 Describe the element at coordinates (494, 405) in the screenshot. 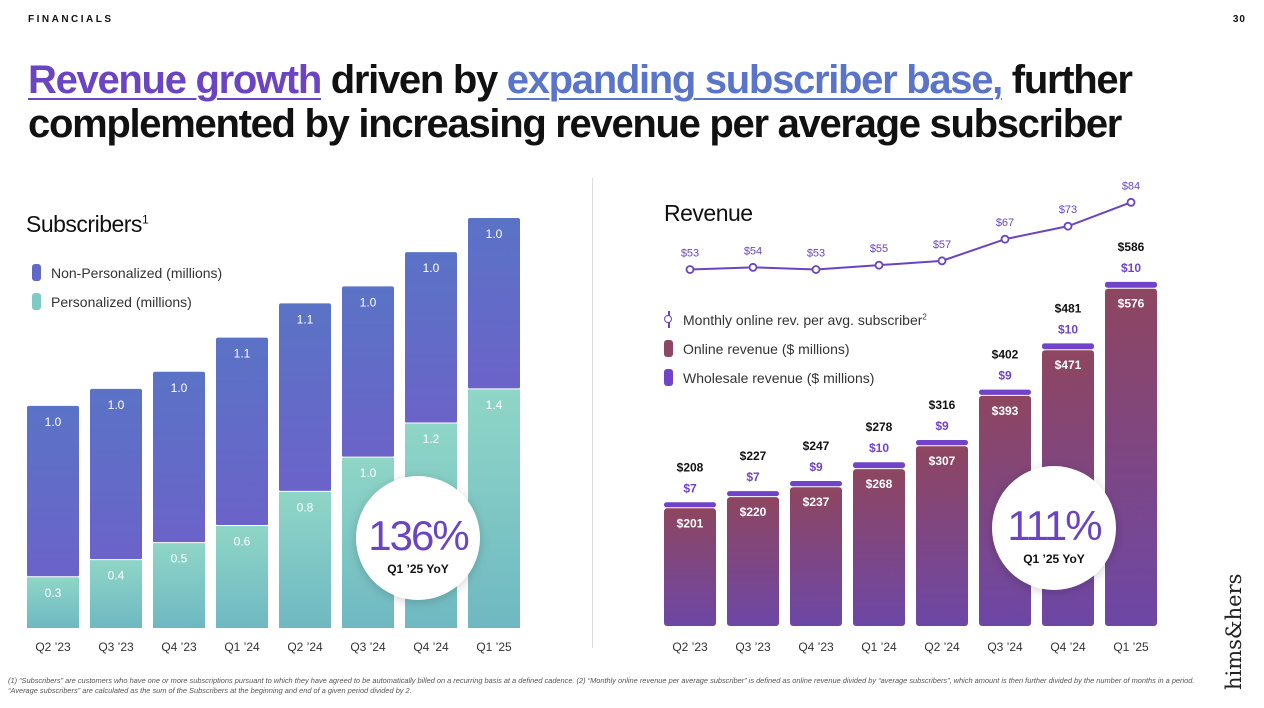

I see `data-label-personalized: 1.4` at that location.